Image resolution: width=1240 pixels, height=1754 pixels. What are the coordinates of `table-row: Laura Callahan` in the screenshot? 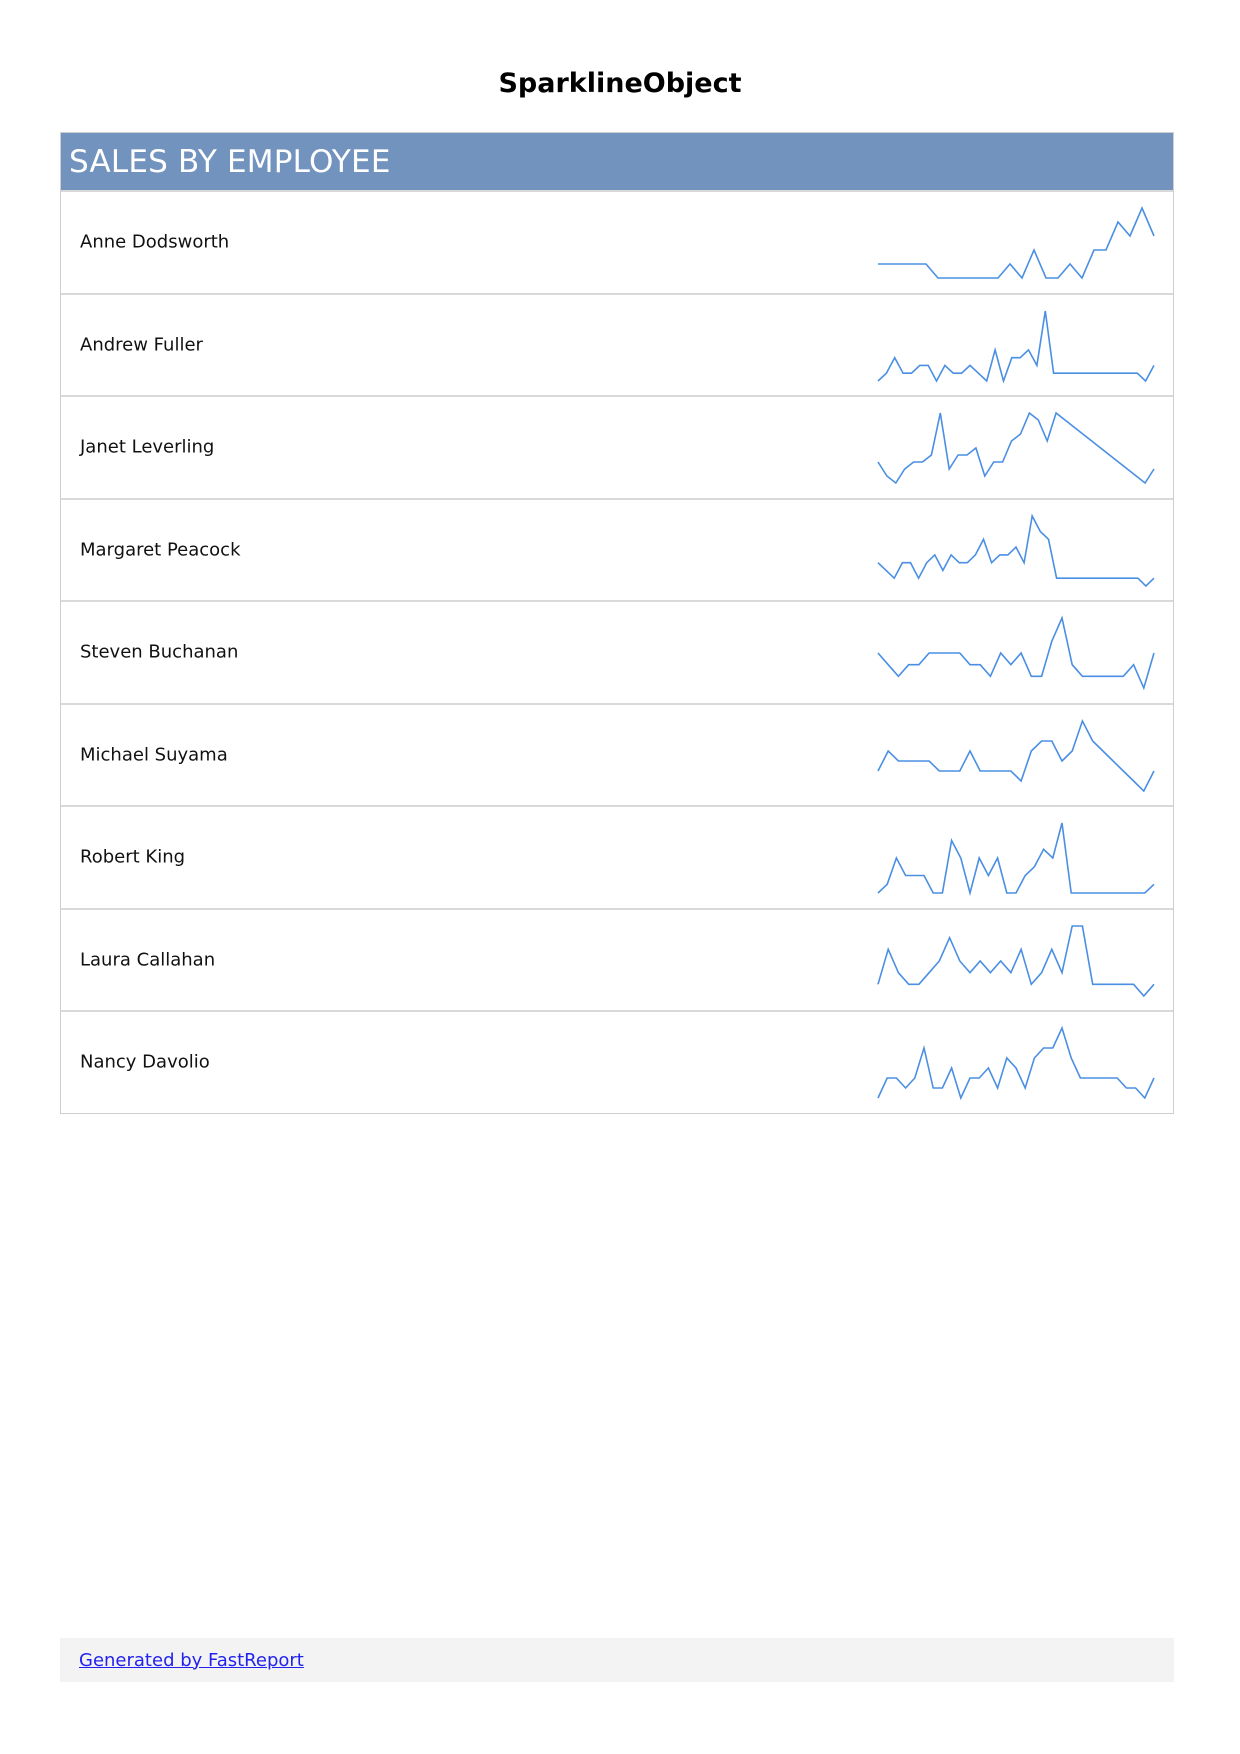 It's located at (617, 959).